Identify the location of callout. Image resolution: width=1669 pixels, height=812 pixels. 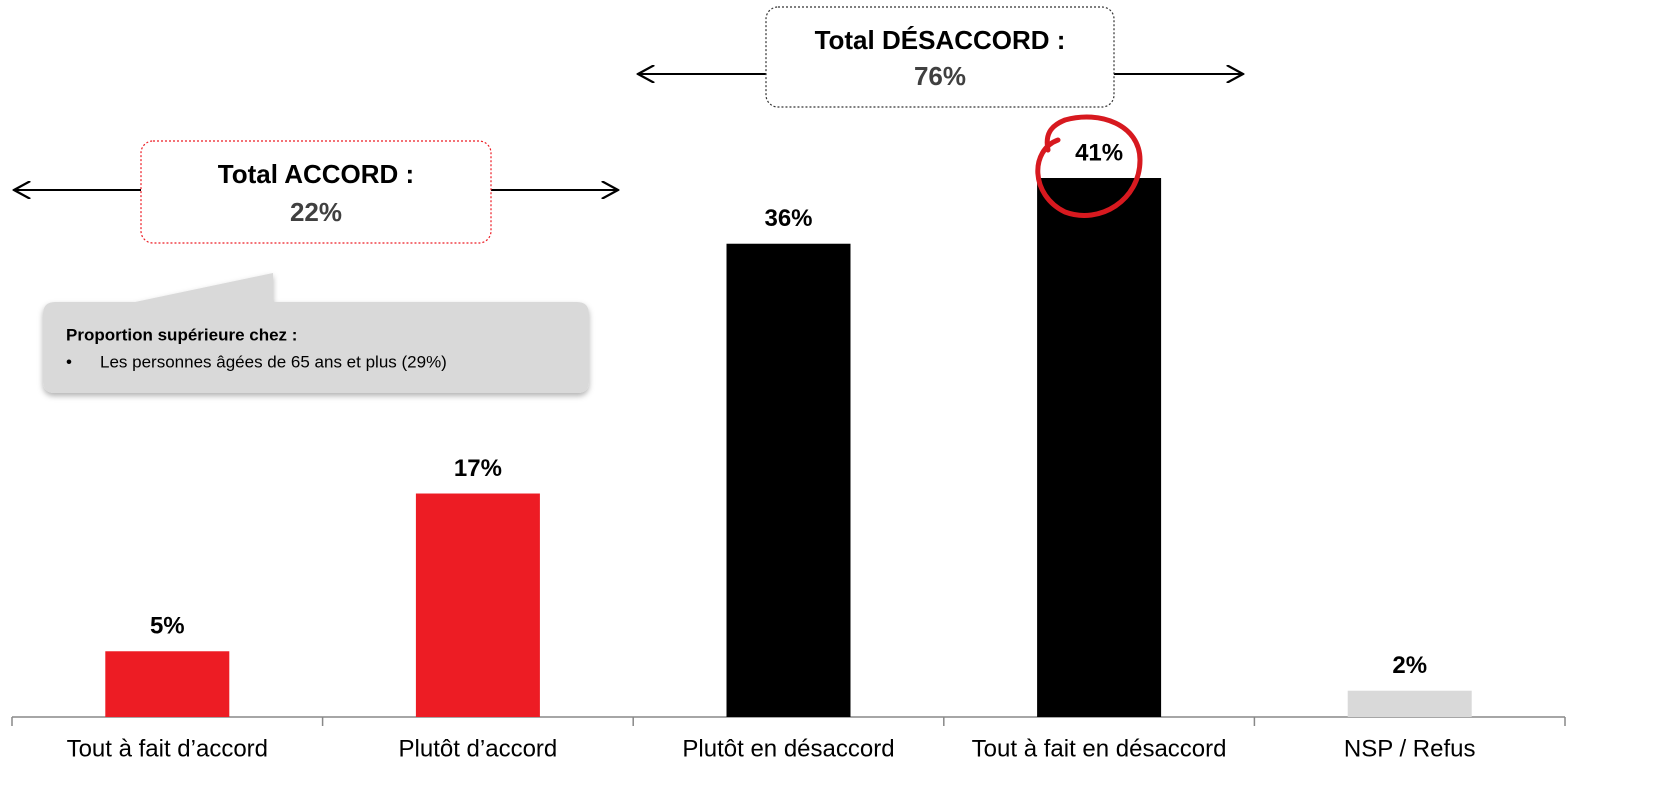
(316, 333).